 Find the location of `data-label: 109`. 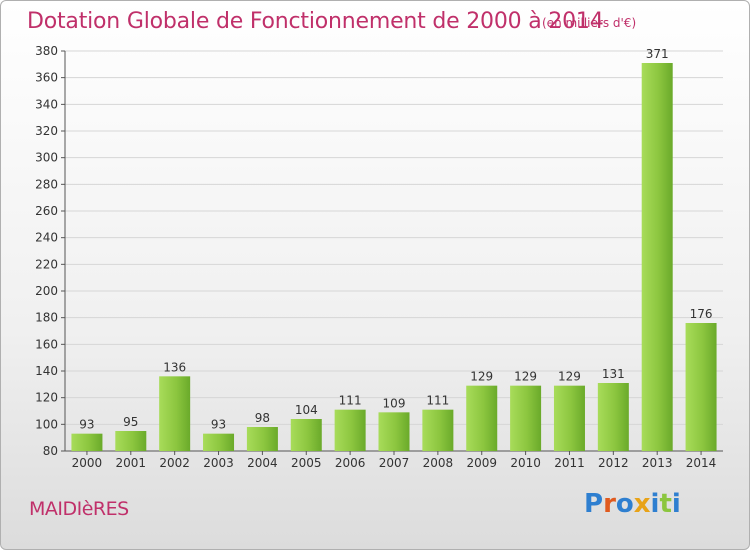

data-label: 109 is located at coordinates (394, 403).